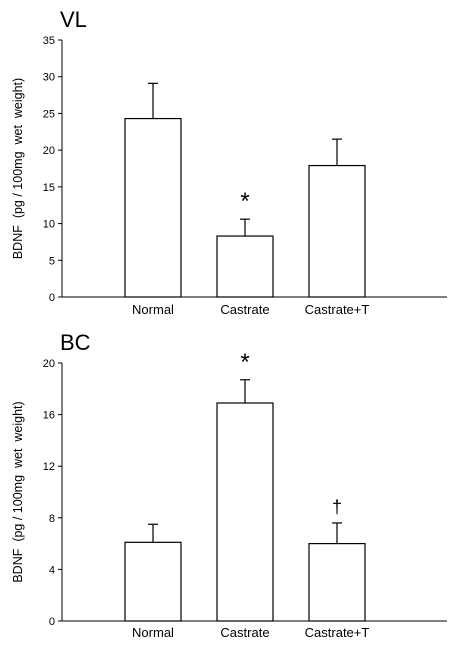 Image resolution: width=457 pixels, height=645 pixels. I want to click on panel-title: BC, so click(75, 342).